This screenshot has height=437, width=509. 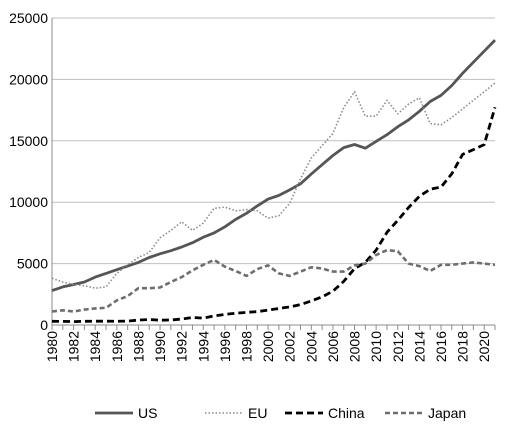 What do you see at coordinates (333, 346) in the screenshot?
I see `x-tick-label: 2006` at bounding box center [333, 346].